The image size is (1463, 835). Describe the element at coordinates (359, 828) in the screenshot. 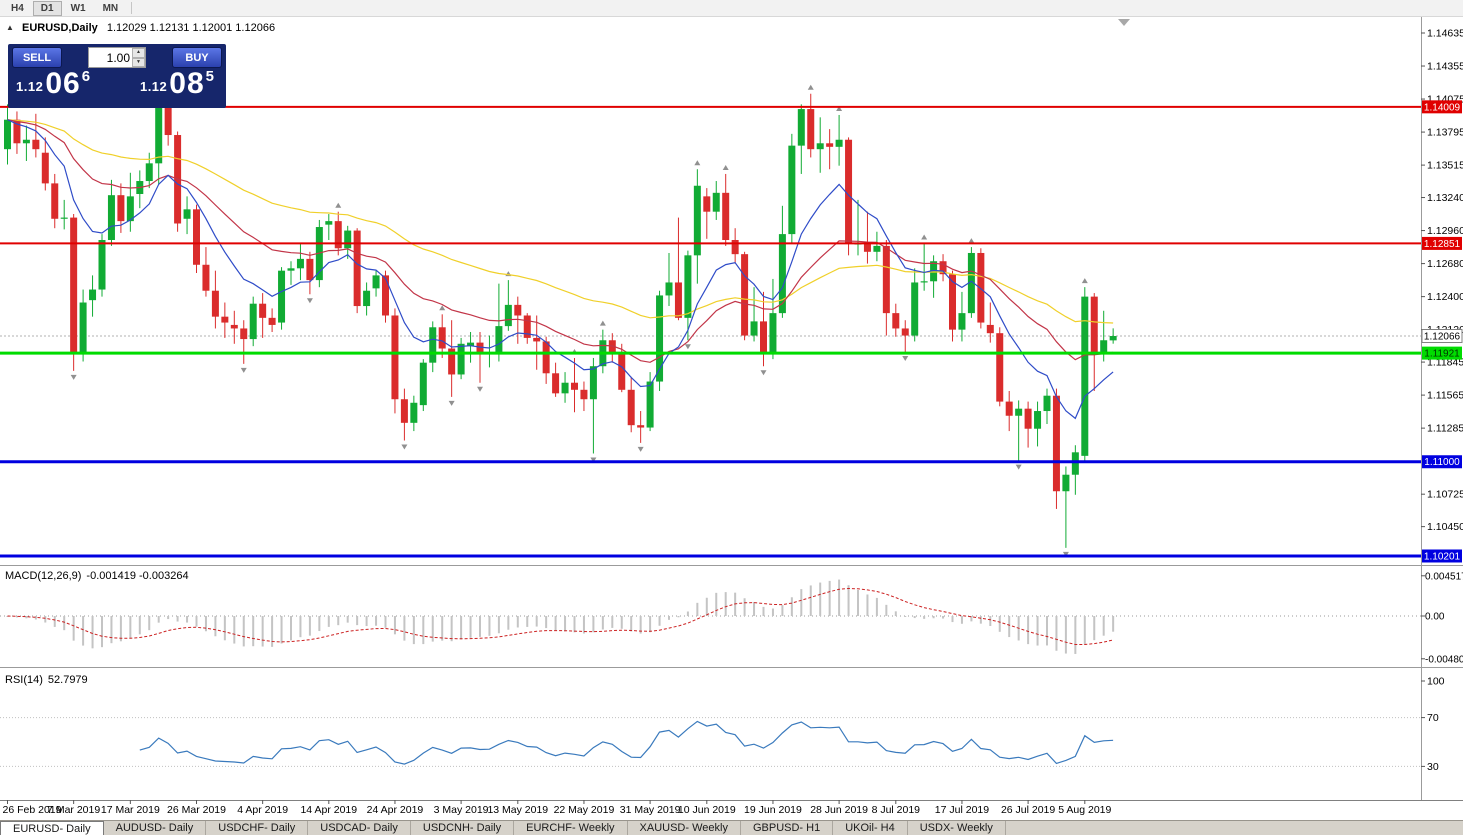

I see `symbol-tab: USDCAD- Daily` at that location.